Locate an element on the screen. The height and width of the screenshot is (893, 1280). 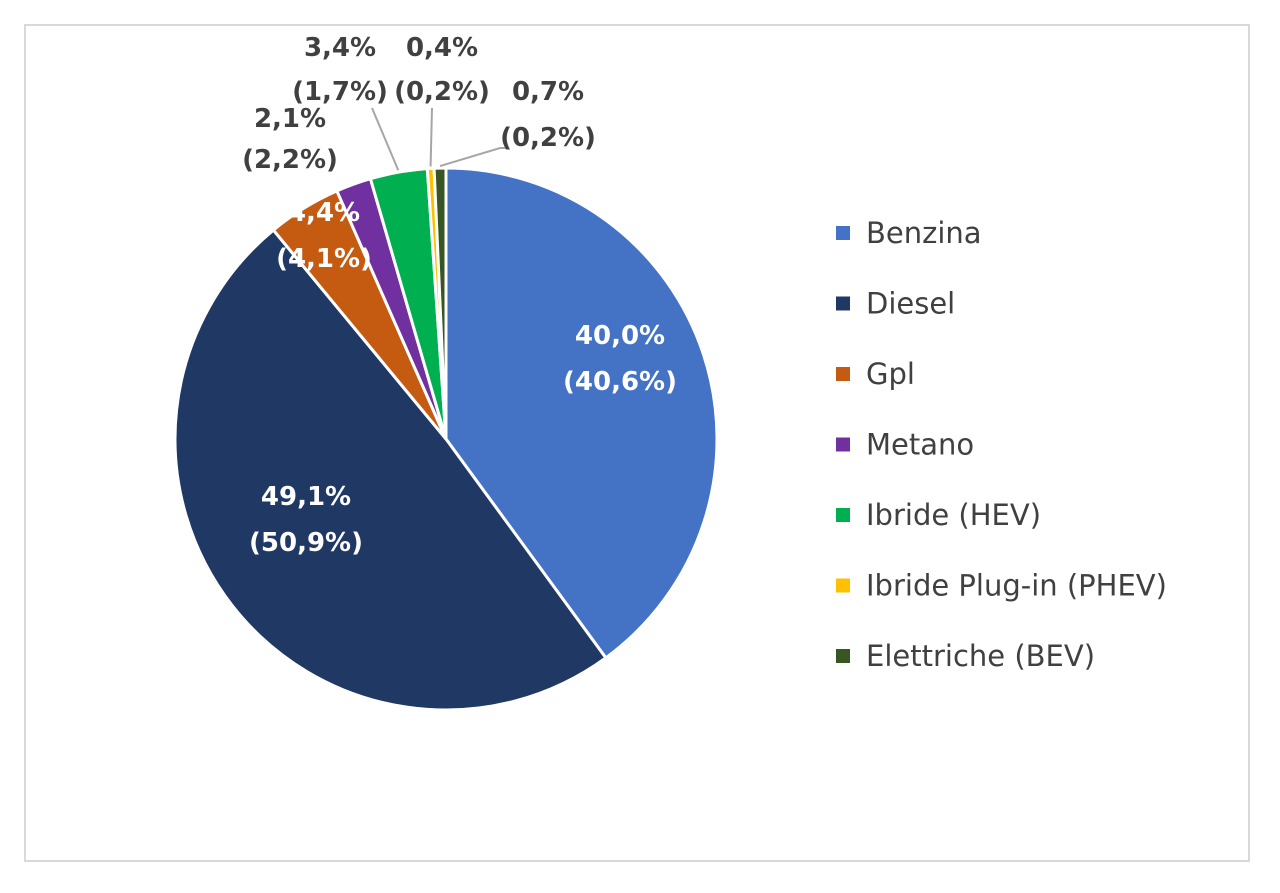
slice-sublabel-gpl: (4,1%) is located at coordinates (324, 259).